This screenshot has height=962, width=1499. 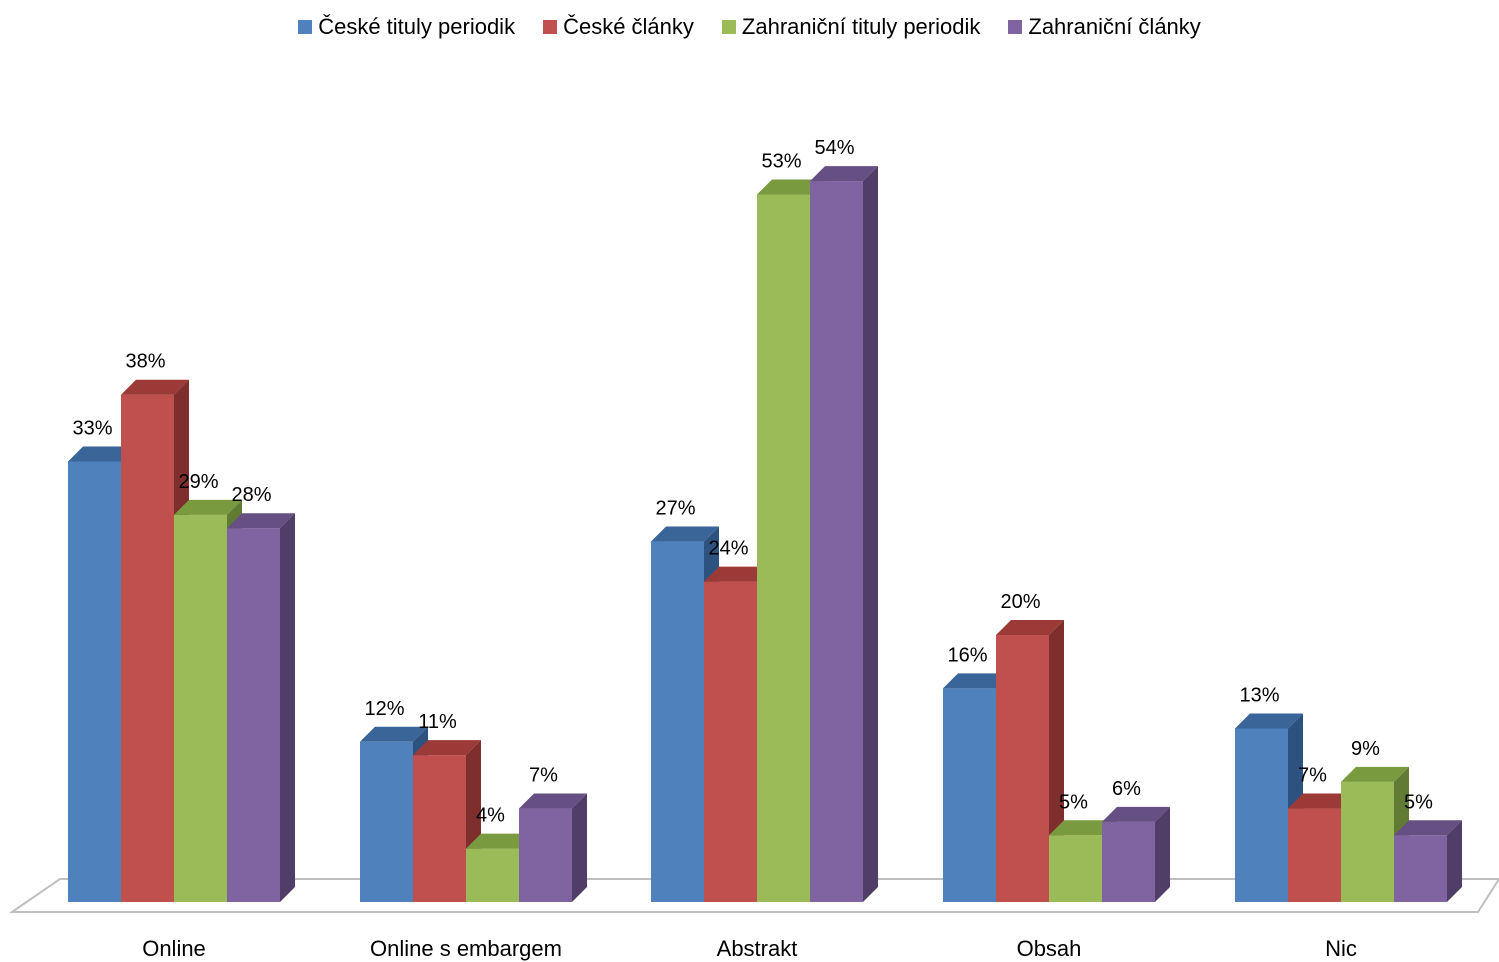 I want to click on chart-category-labels: Online Online s embargem Abstrakt Obsah Nic, so click(x=749, y=948).